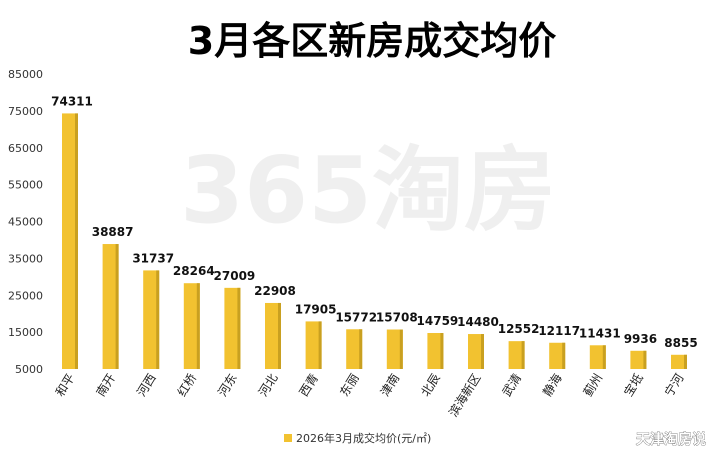 This screenshot has width=720, height=462. What do you see at coordinates (146, 385) in the screenshot?
I see `category-label: 河西` at bounding box center [146, 385].